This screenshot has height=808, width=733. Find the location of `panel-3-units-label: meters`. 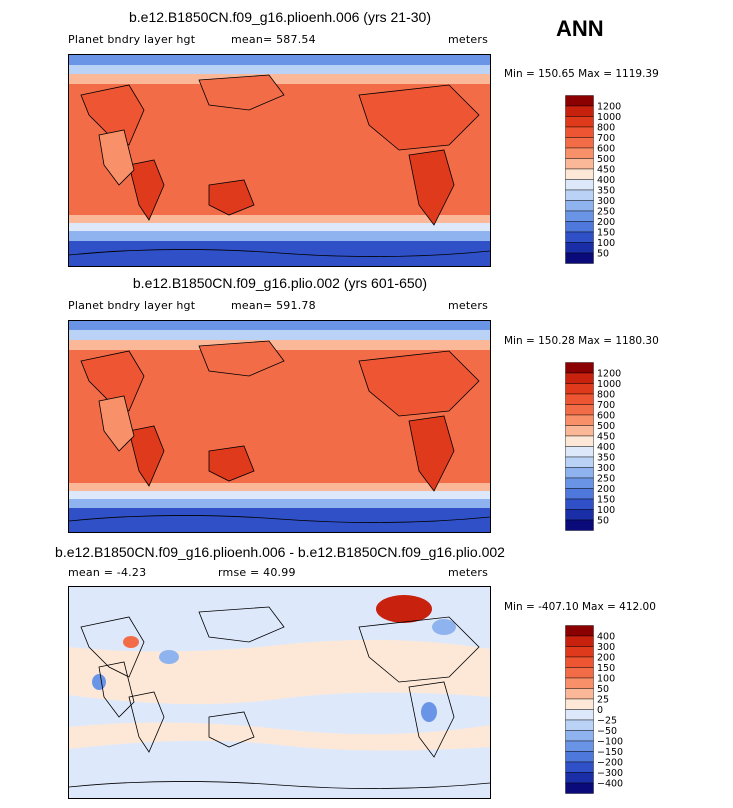

panel-3-units-label: meters is located at coordinates (468, 572).